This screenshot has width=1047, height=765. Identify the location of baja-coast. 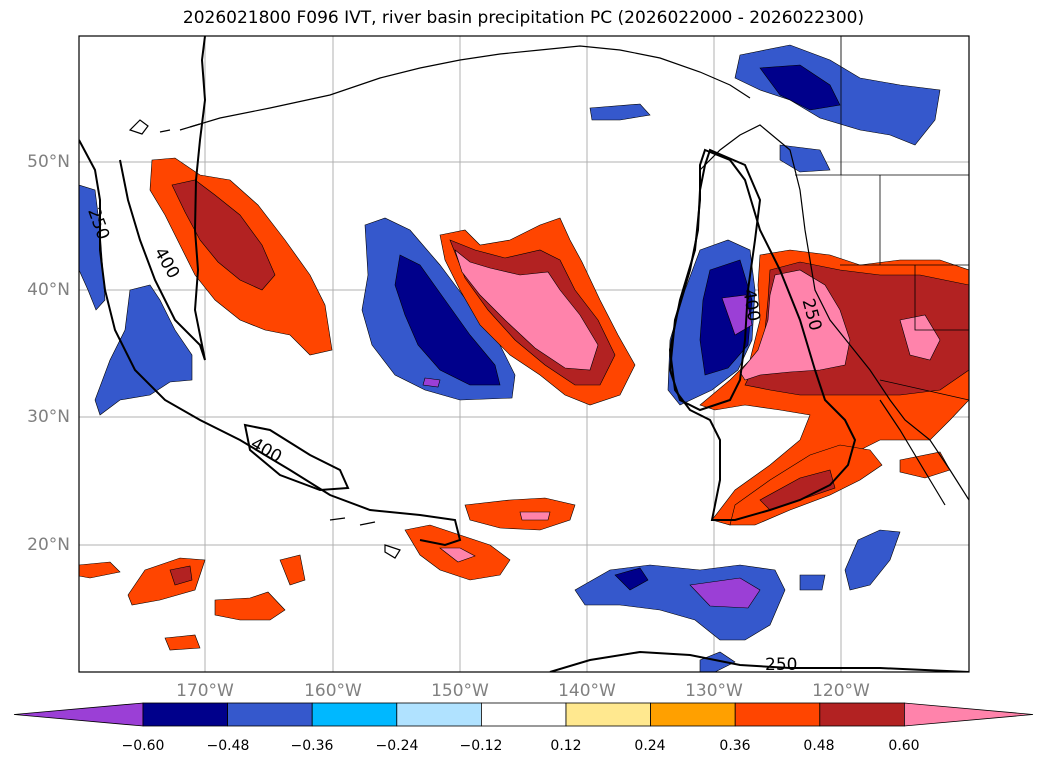
(912, 452).